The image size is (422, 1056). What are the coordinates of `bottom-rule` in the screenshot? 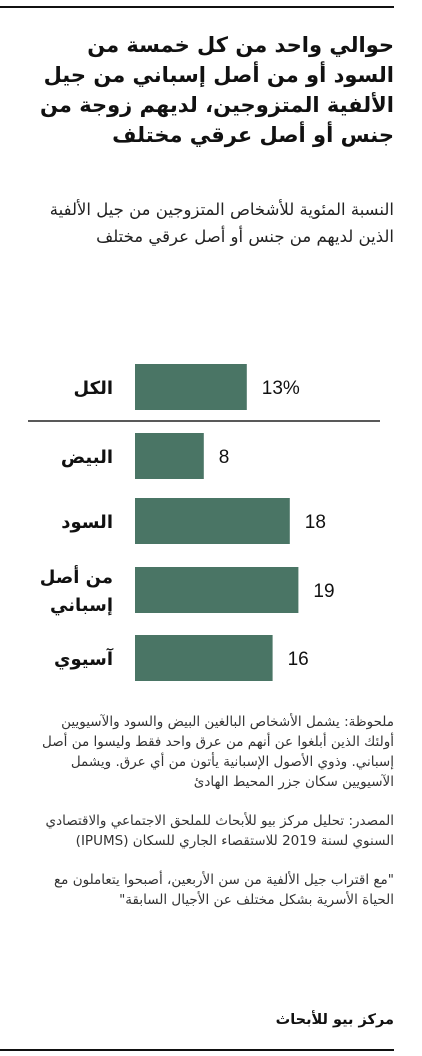 It's located at (197, 1050).